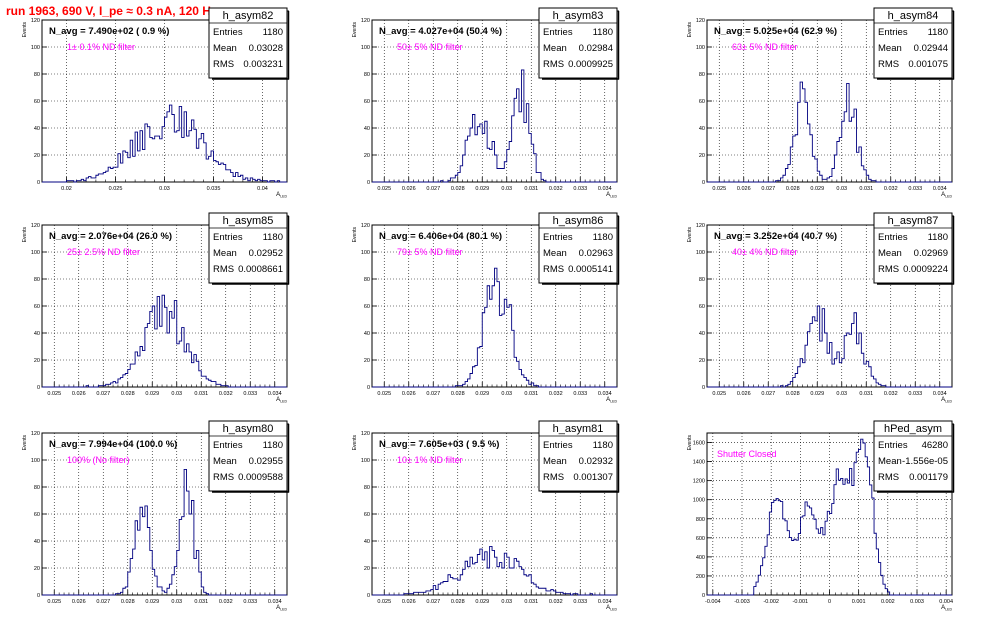  Describe the element at coordinates (699, 482) in the screenshot. I see `y-tick-label: 1200` at that location.